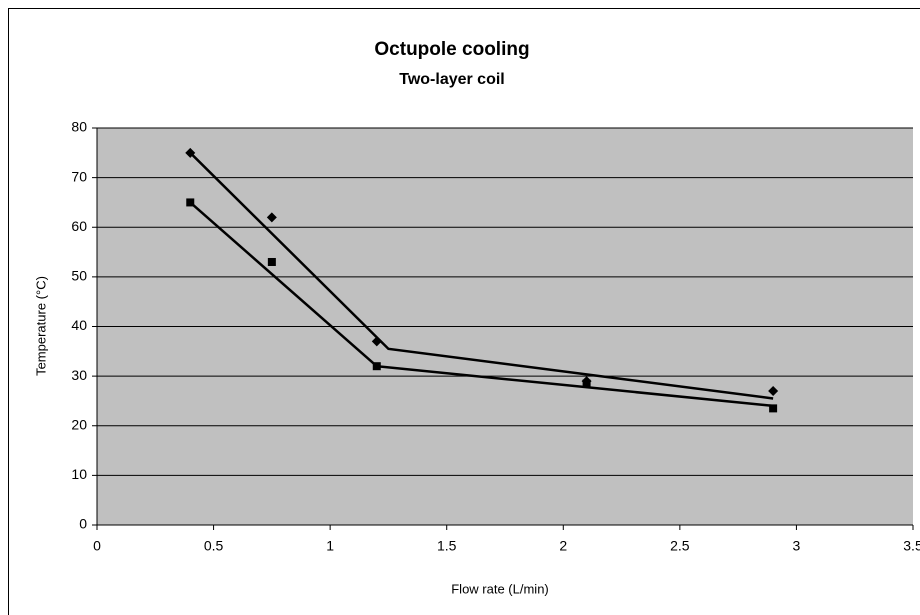  What do you see at coordinates (79, 127) in the screenshot?
I see `y-tick-label: 80` at bounding box center [79, 127].